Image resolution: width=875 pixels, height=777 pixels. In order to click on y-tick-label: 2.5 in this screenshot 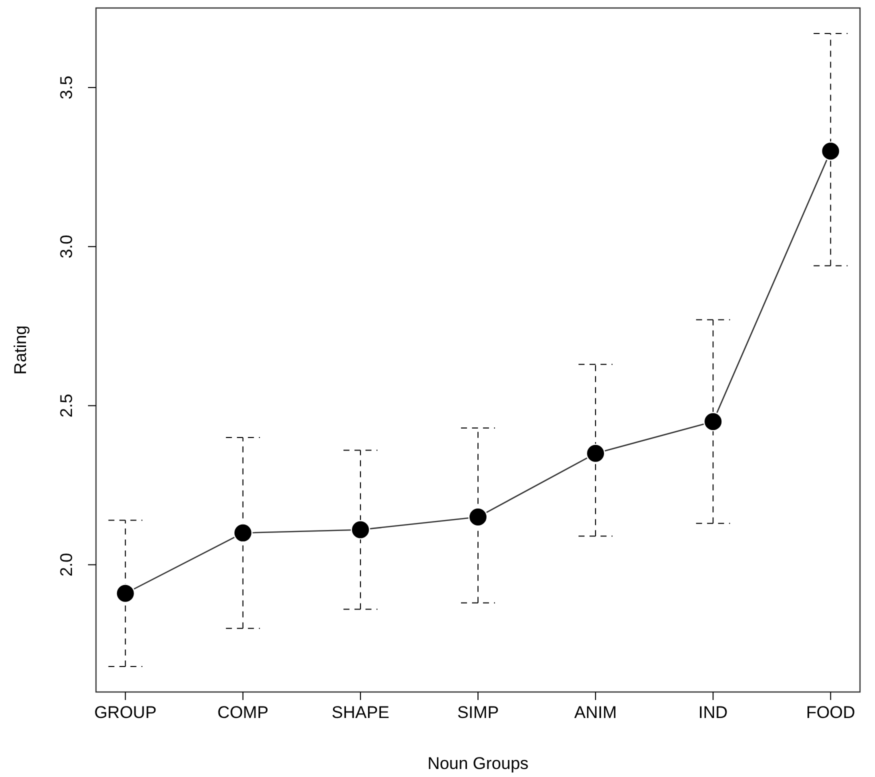, I will do `click(66, 406)`.